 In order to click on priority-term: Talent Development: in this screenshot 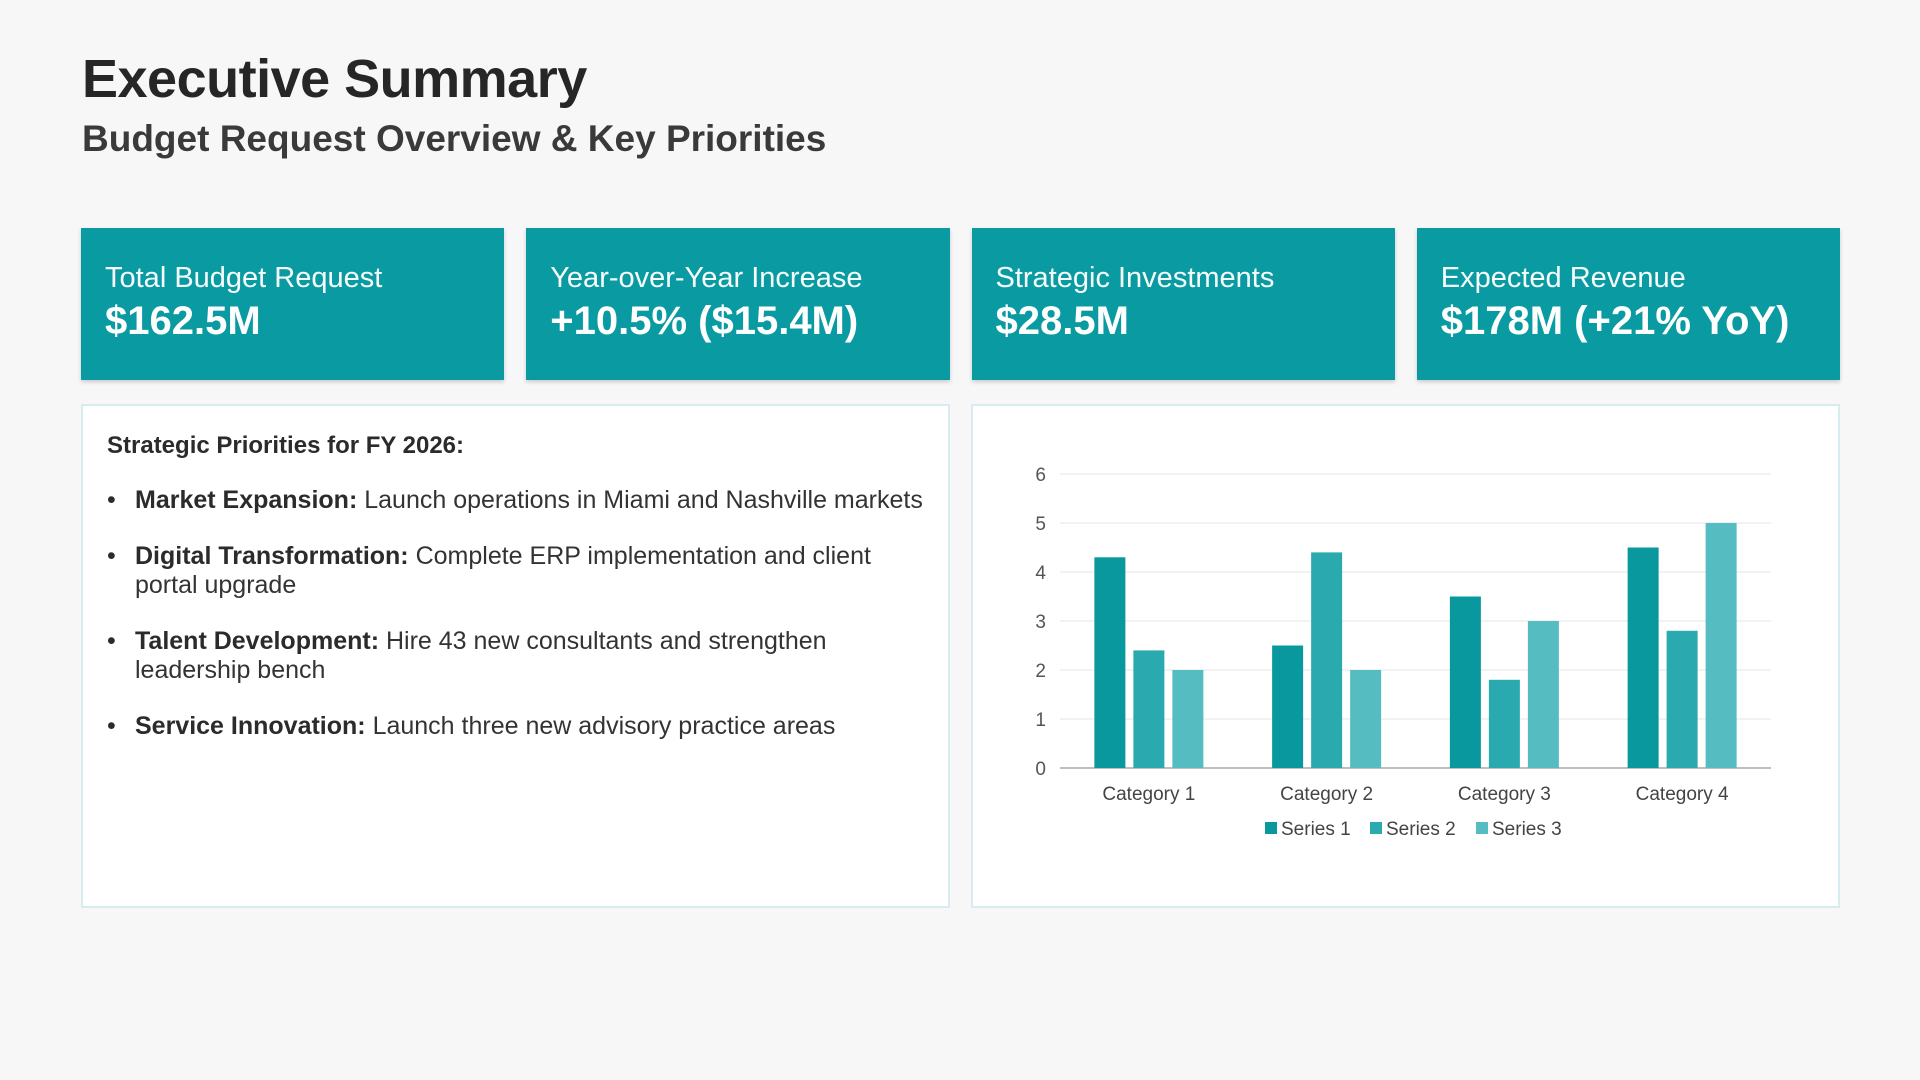, I will do `click(257, 641)`.